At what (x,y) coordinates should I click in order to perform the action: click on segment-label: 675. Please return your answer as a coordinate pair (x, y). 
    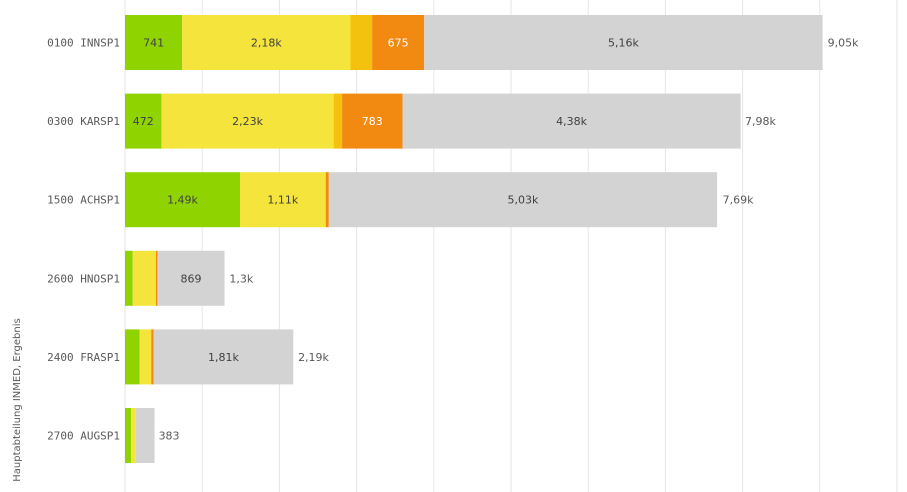
    Looking at the image, I should click on (398, 43).